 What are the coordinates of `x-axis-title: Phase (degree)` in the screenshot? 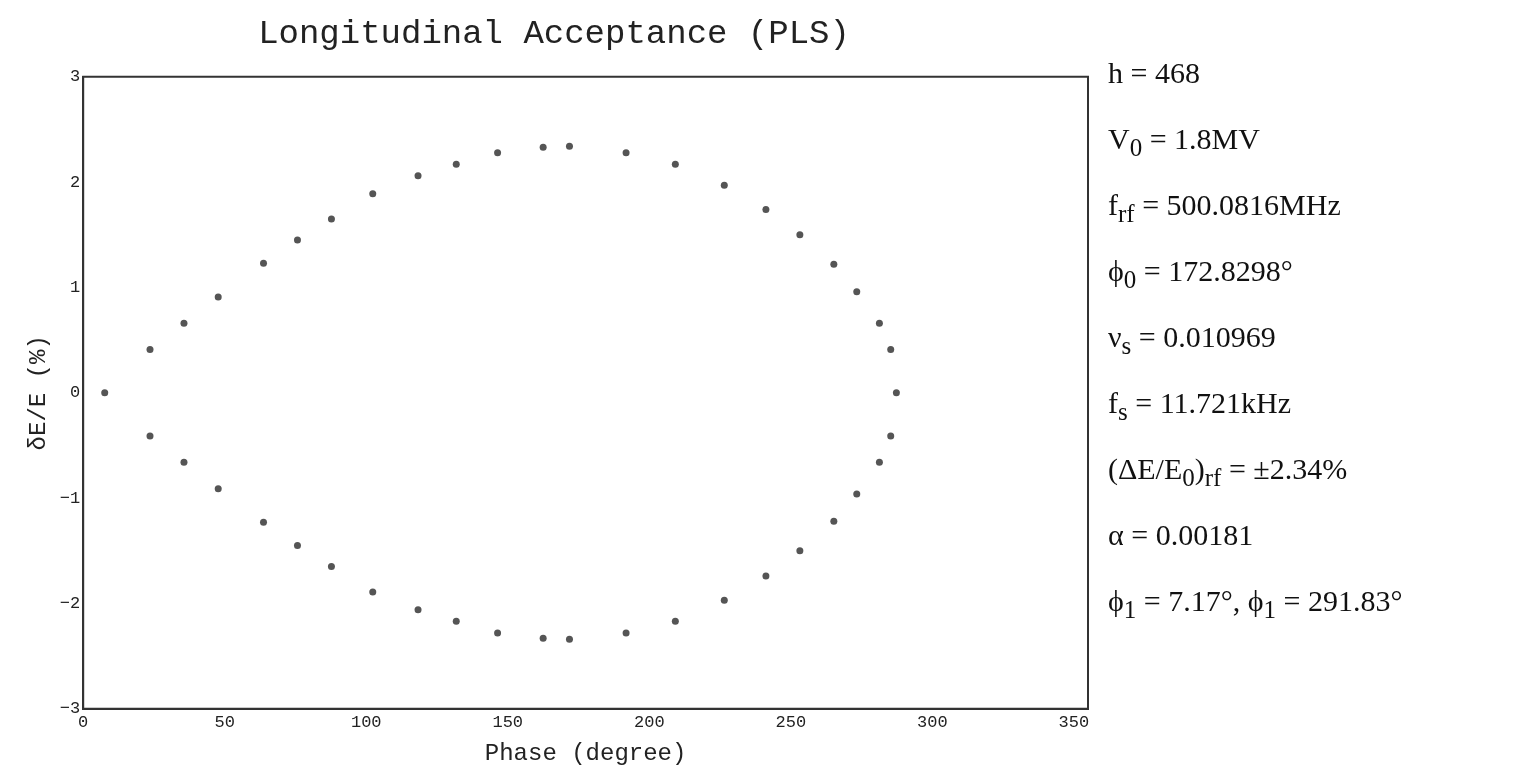 It's located at (585, 753).